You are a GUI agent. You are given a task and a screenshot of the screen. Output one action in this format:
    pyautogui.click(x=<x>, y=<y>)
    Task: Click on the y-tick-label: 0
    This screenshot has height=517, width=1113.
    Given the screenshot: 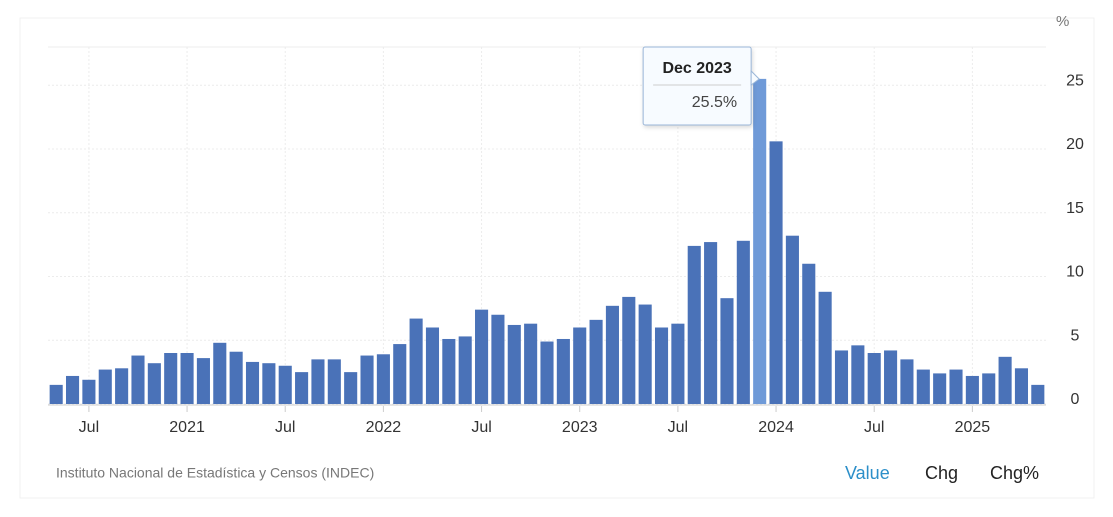 What is the action you would take?
    pyautogui.click(x=1075, y=399)
    